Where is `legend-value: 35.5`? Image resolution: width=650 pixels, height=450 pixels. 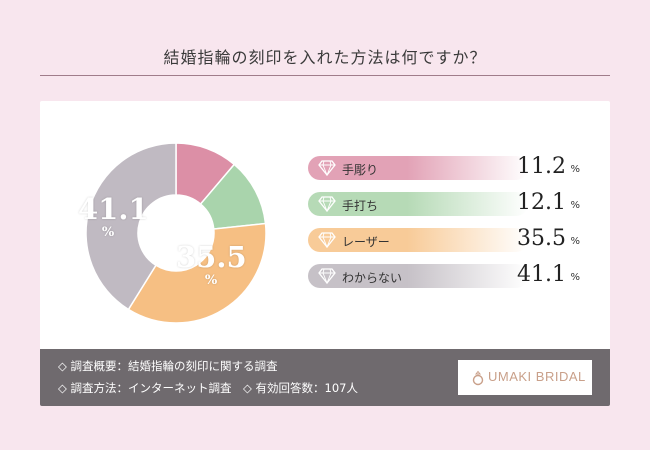
legend-value: 35.5 is located at coordinates (541, 238).